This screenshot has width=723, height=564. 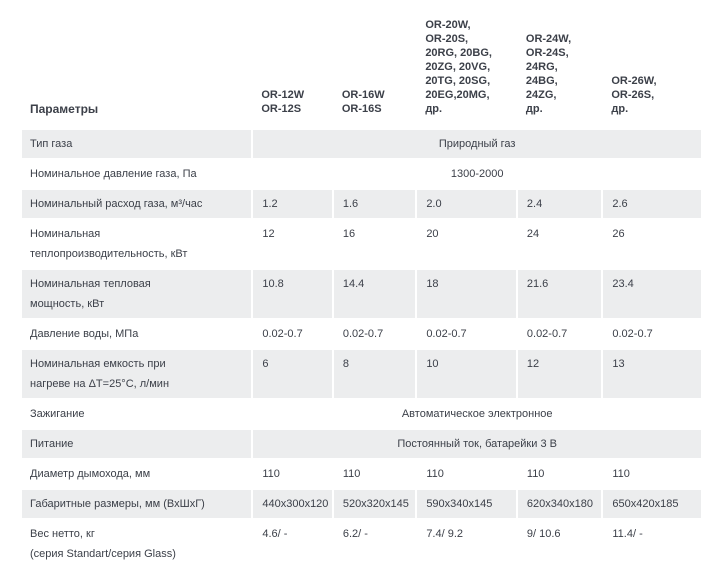 I want to click on value-cell: 26, so click(x=652, y=244).